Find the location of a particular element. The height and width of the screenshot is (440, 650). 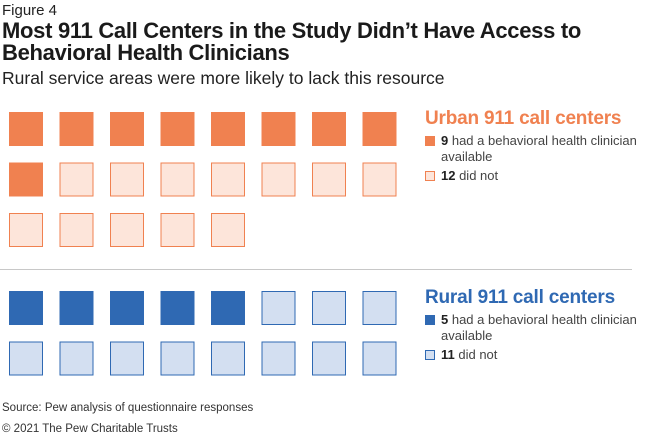

rural-legend-title: Rural 911 call centers is located at coordinates (520, 297).